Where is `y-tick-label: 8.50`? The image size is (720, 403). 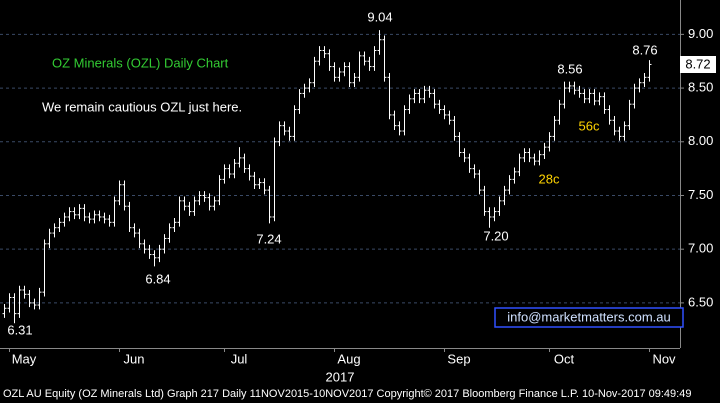 y-tick-label: 8.50 is located at coordinates (700, 87).